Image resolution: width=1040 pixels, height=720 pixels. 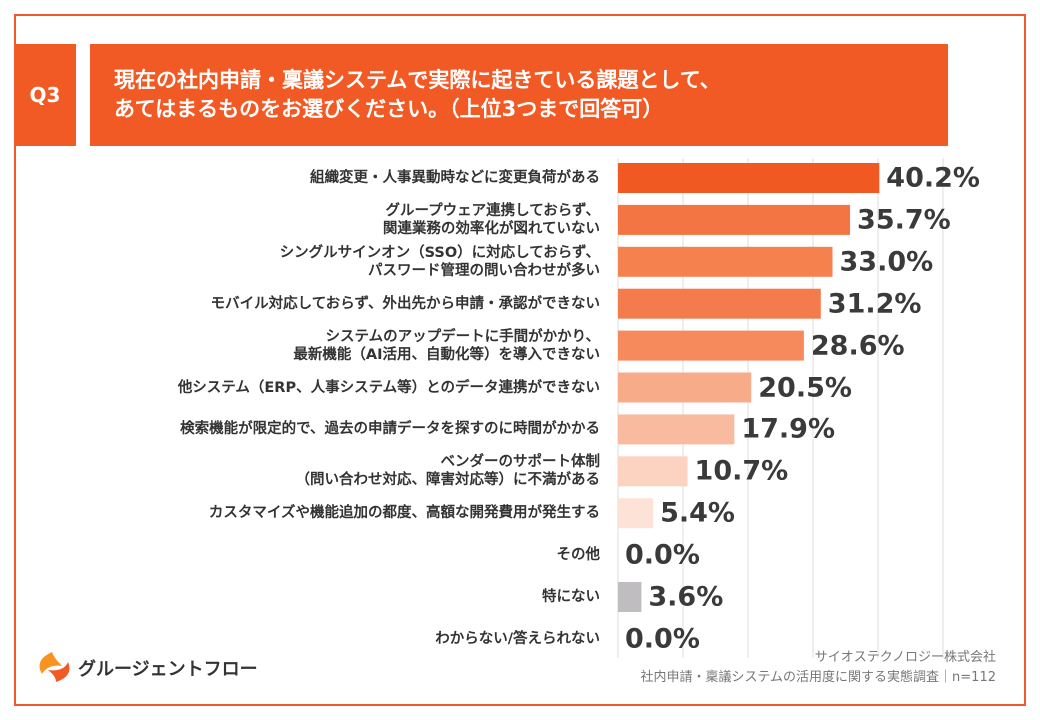 What do you see at coordinates (686, 597) in the screenshot?
I see `value-label: 3.6%` at bounding box center [686, 597].